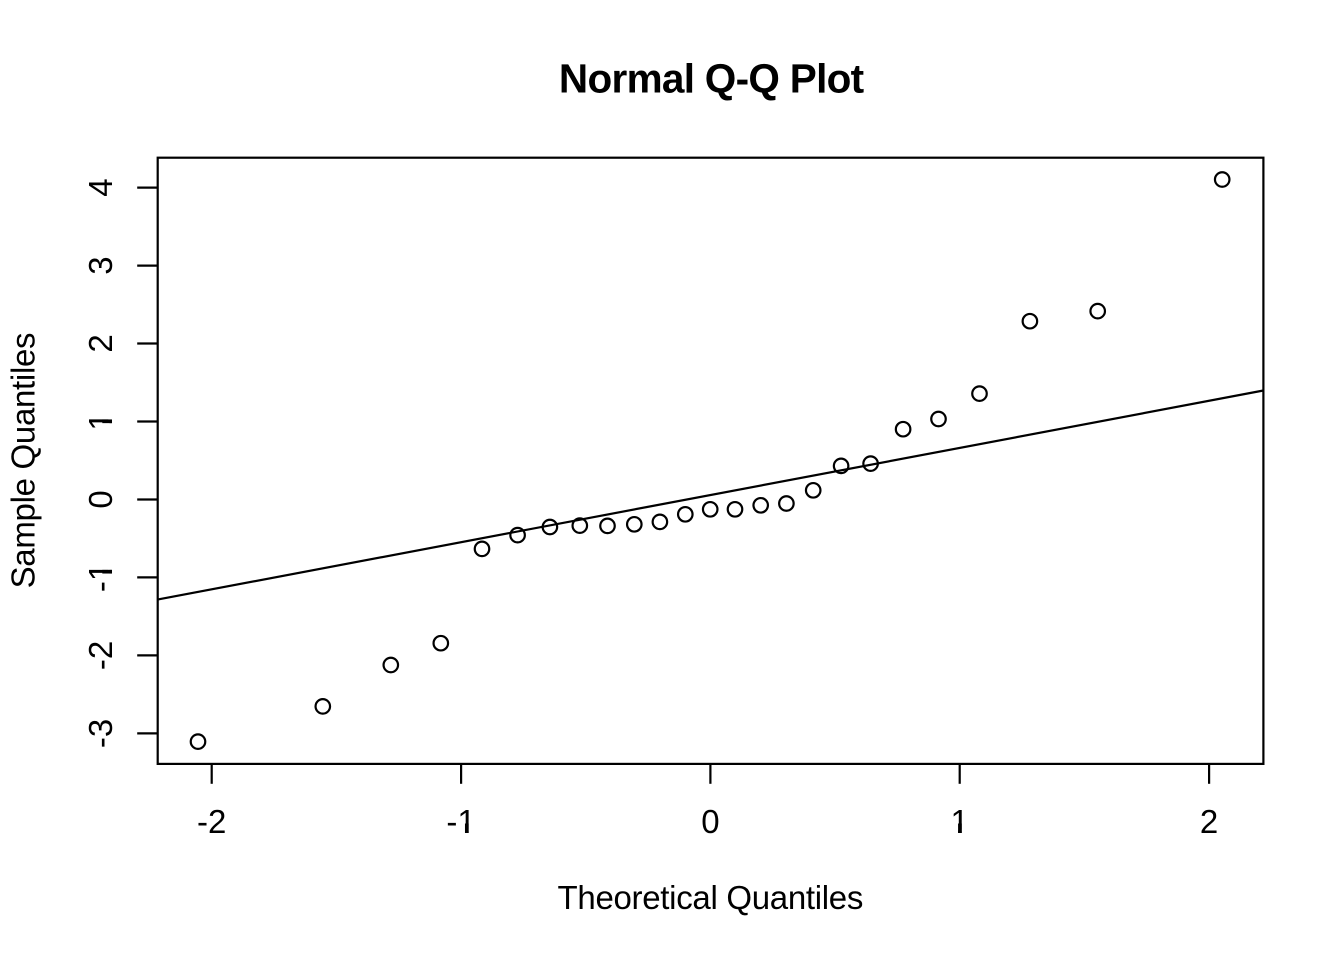 The height and width of the screenshot is (960, 1344). I want to click on svg-text: 3, so click(100, 265).